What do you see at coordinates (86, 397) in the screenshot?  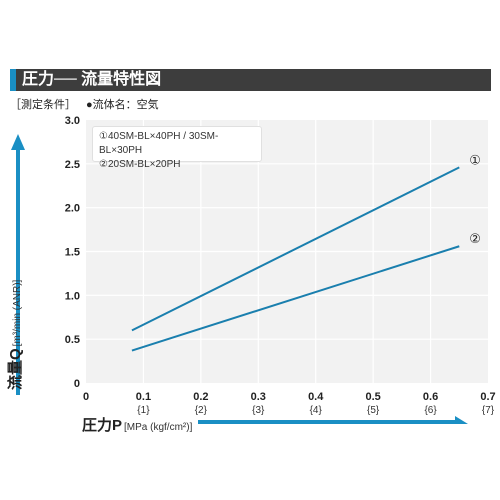 I see `x-tick-label: 0` at bounding box center [86, 397].